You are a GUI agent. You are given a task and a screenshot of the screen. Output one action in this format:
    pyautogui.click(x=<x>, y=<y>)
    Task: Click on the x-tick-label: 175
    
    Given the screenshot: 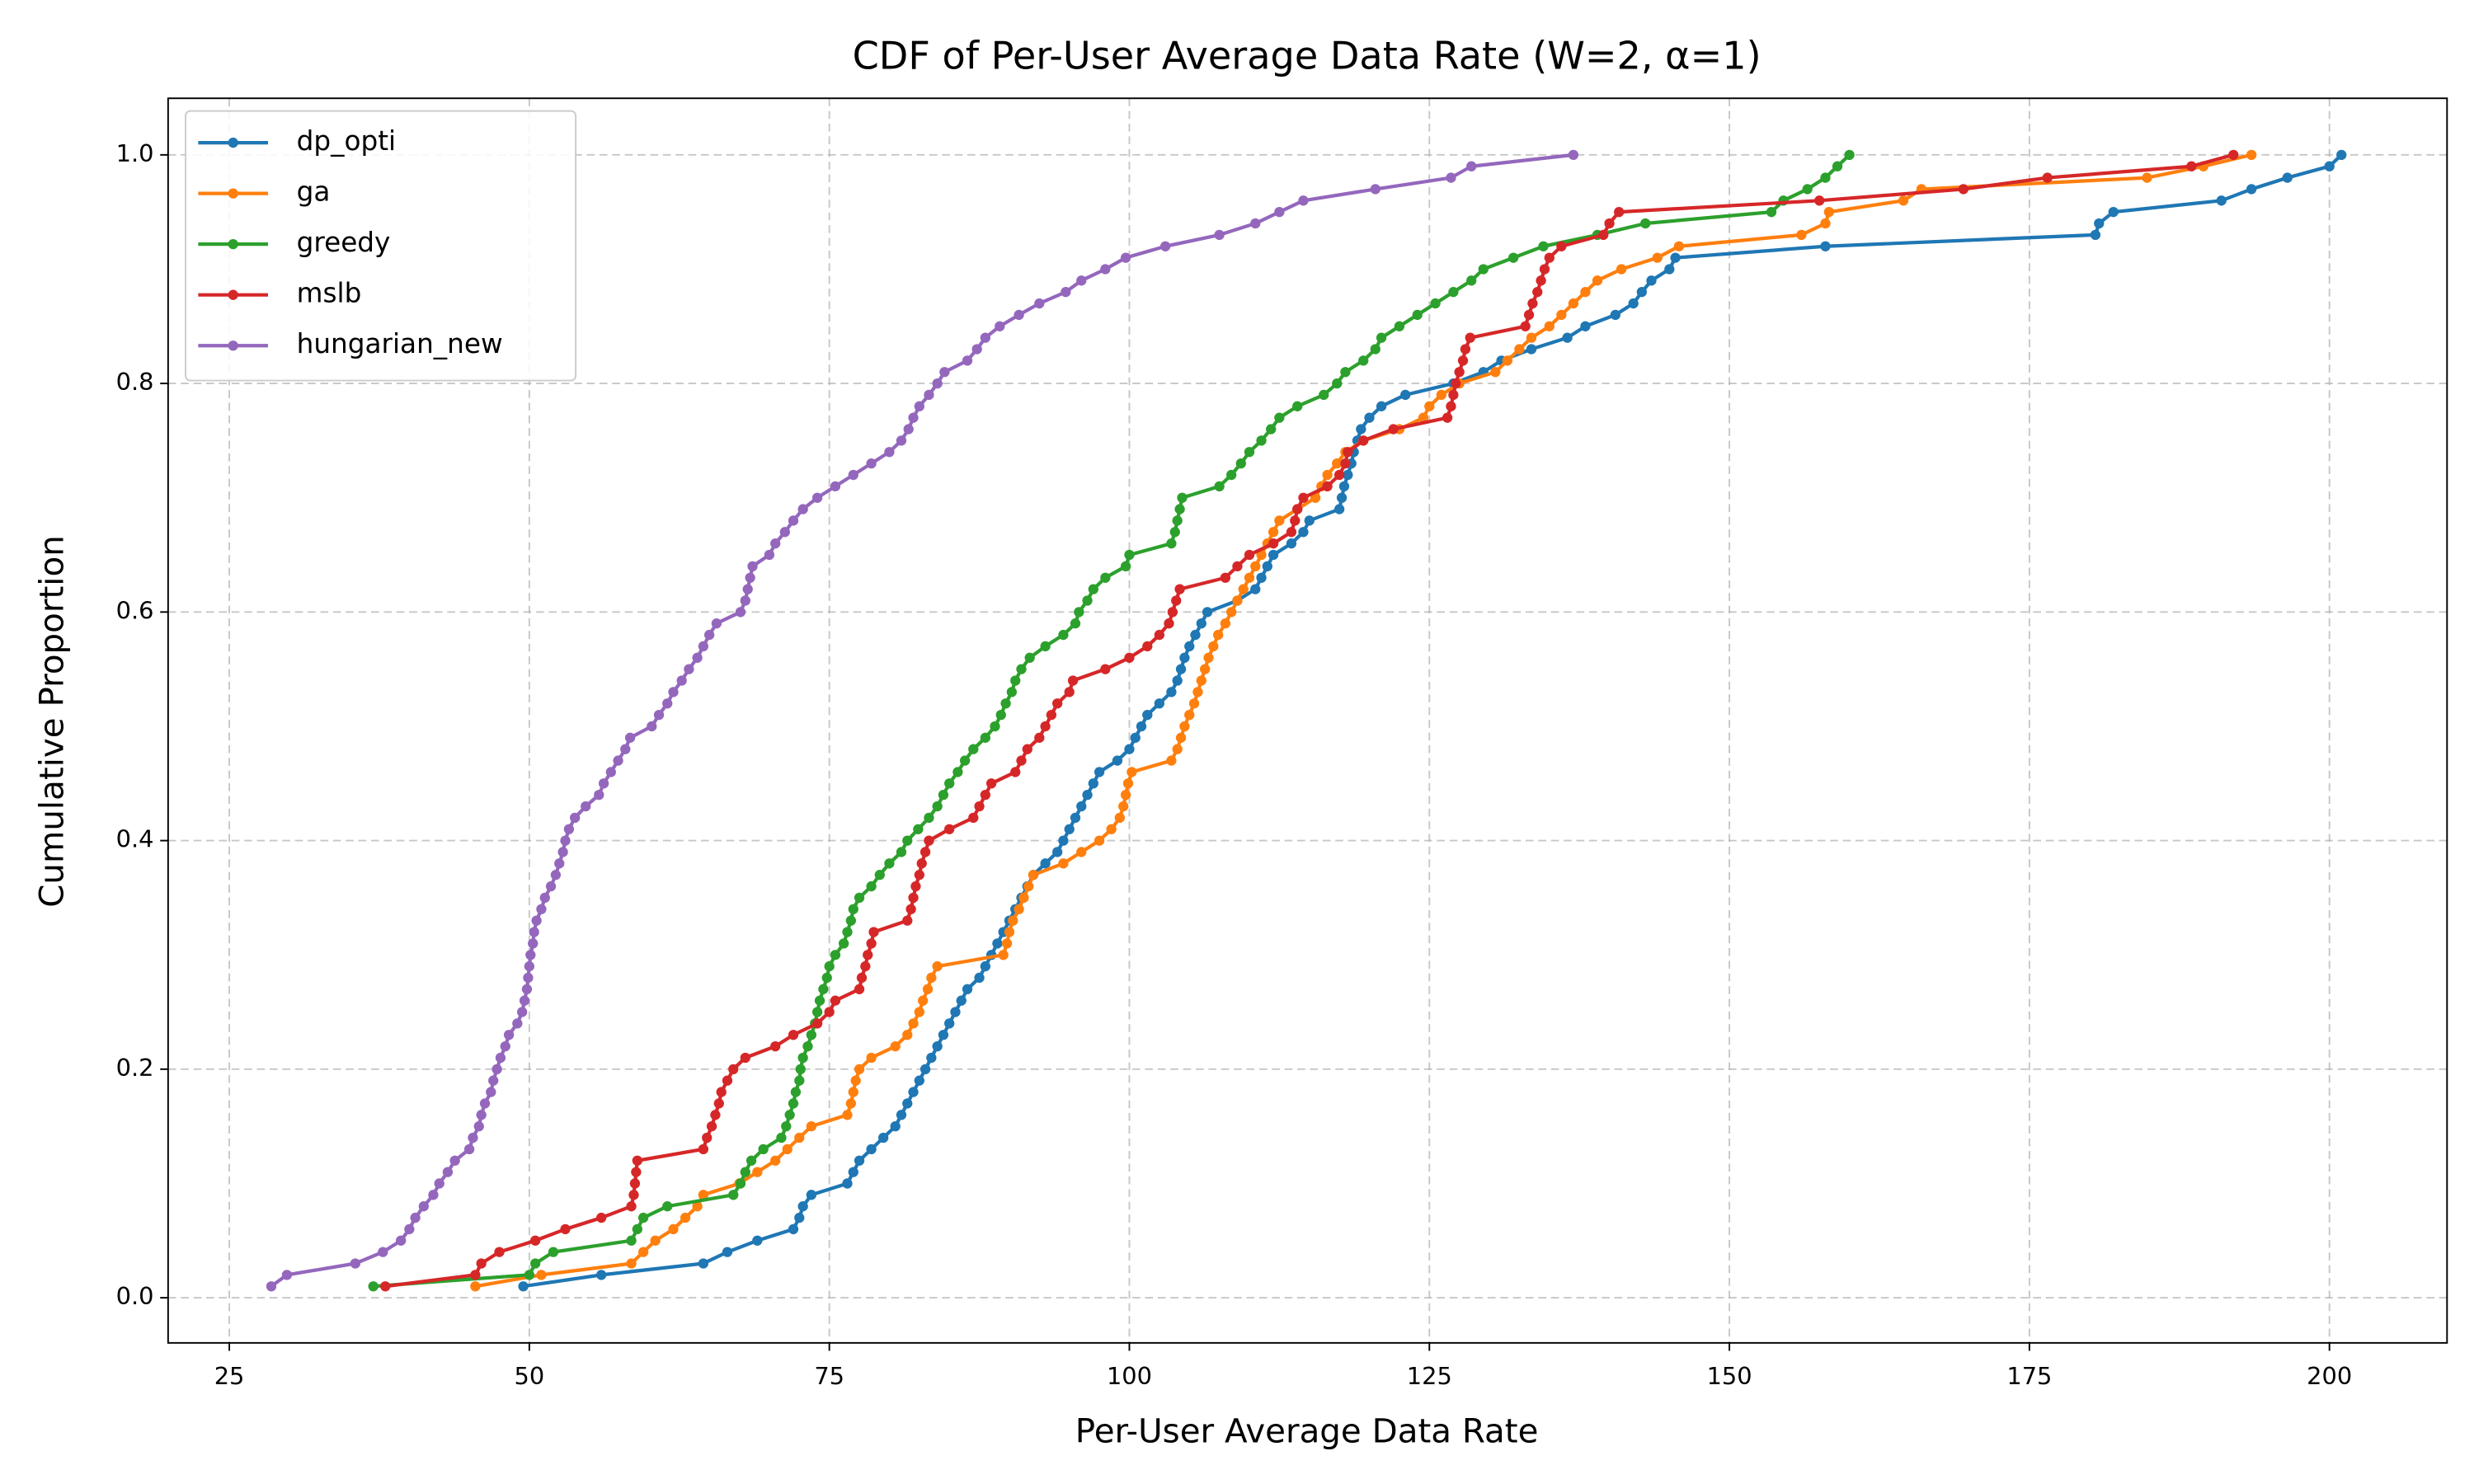 What is the action you would take?
    pyautogui.click(x=2029, y=1376)
    